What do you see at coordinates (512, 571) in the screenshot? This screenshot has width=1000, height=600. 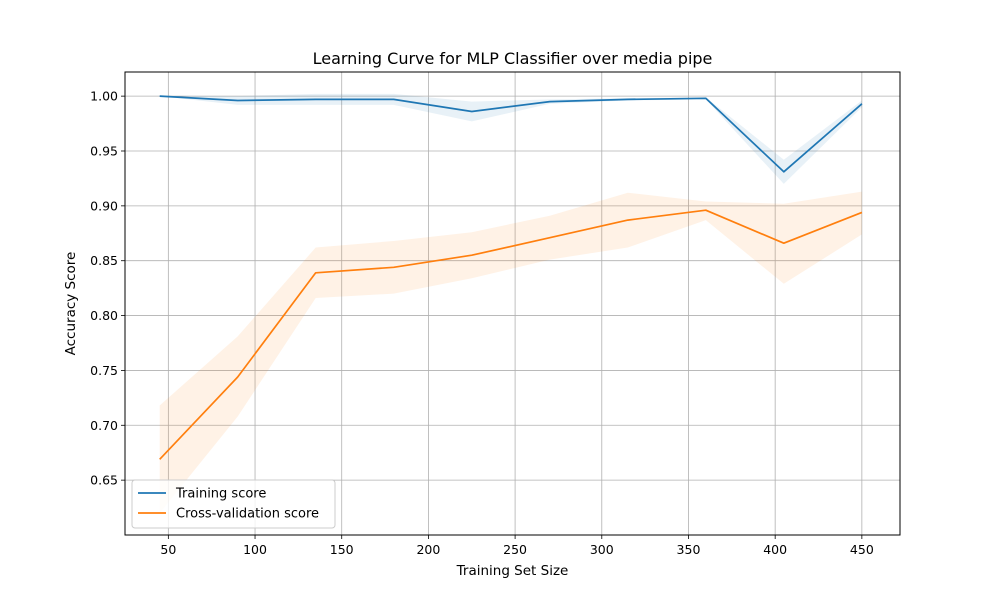 I see `x-axis-label: Training Set Size` at bounding box center [512, 571].